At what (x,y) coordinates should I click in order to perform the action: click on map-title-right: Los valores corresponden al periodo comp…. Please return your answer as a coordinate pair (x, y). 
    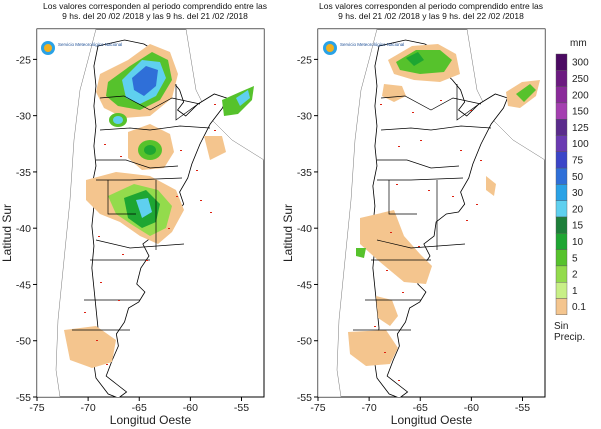
    Looking at the image, I should click on (431, 11).